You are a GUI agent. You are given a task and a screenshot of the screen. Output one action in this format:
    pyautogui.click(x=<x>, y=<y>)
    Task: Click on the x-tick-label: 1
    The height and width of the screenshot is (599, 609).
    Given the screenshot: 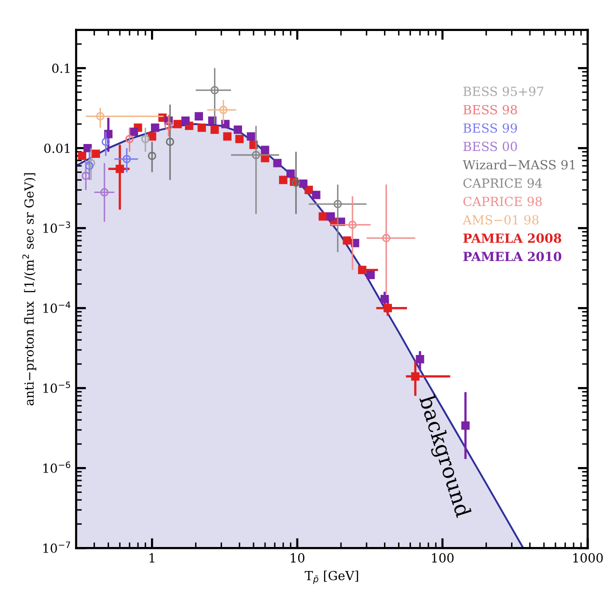 What is the action you would take?
    pyautogui.click(x=152, y=557)
    